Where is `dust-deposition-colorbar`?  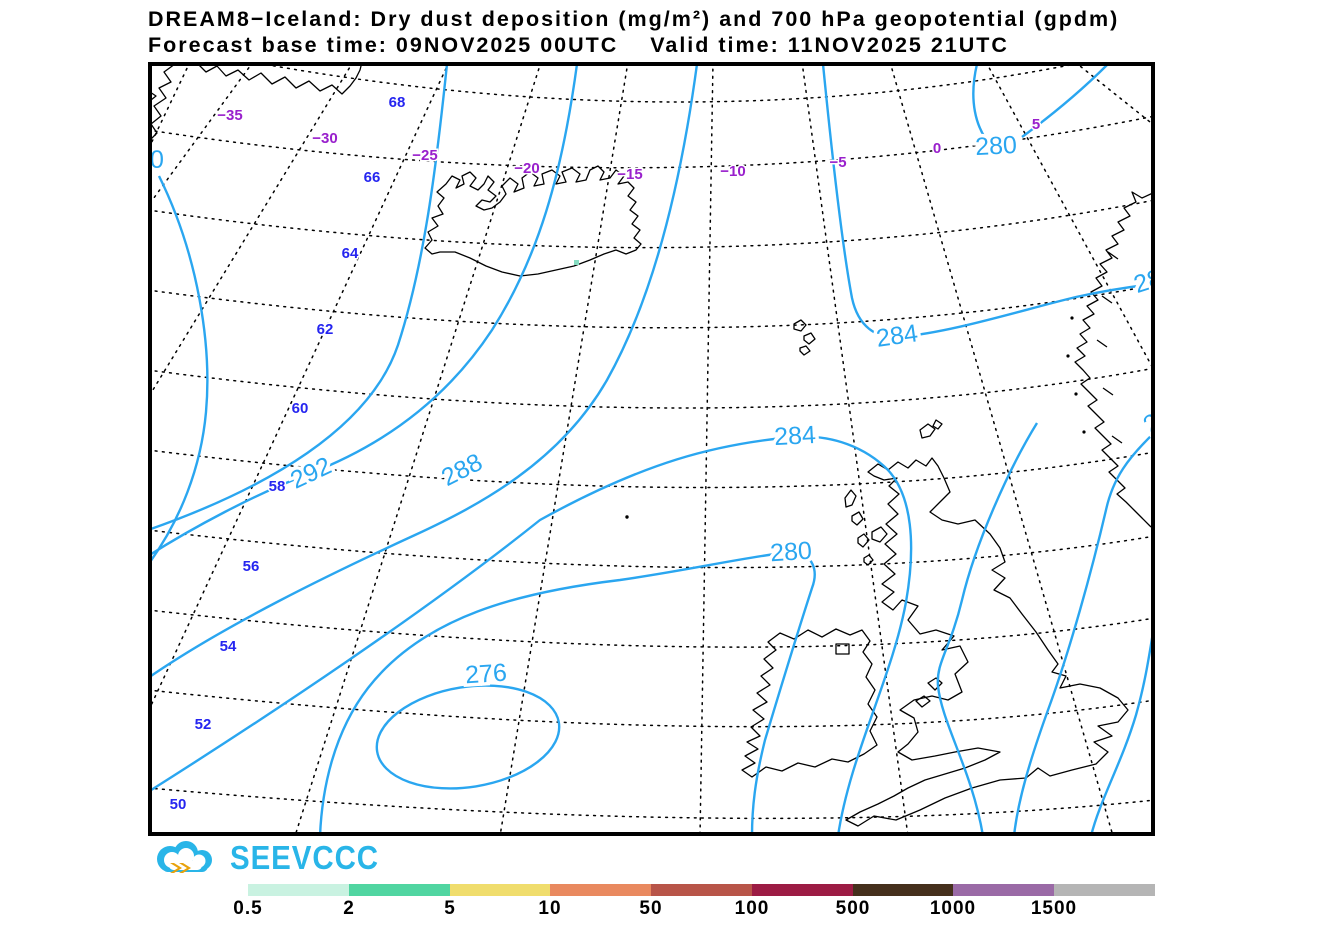 dust-deposition-colorbar is located at coordinates (702, 890).